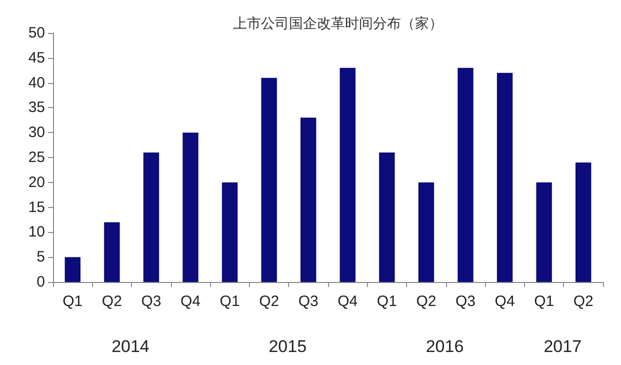  I want to click on y-tick-label: 45, so click(36, 57).